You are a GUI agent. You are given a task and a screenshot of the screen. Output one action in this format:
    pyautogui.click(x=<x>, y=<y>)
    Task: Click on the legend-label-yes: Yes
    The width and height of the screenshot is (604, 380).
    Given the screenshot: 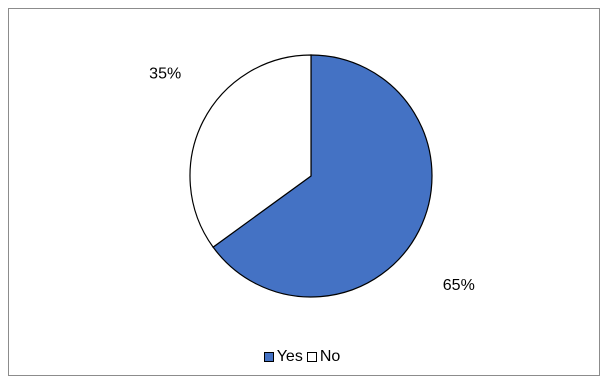 What is the action you would take?
    pyautogui.click(x=289, y=356)
    